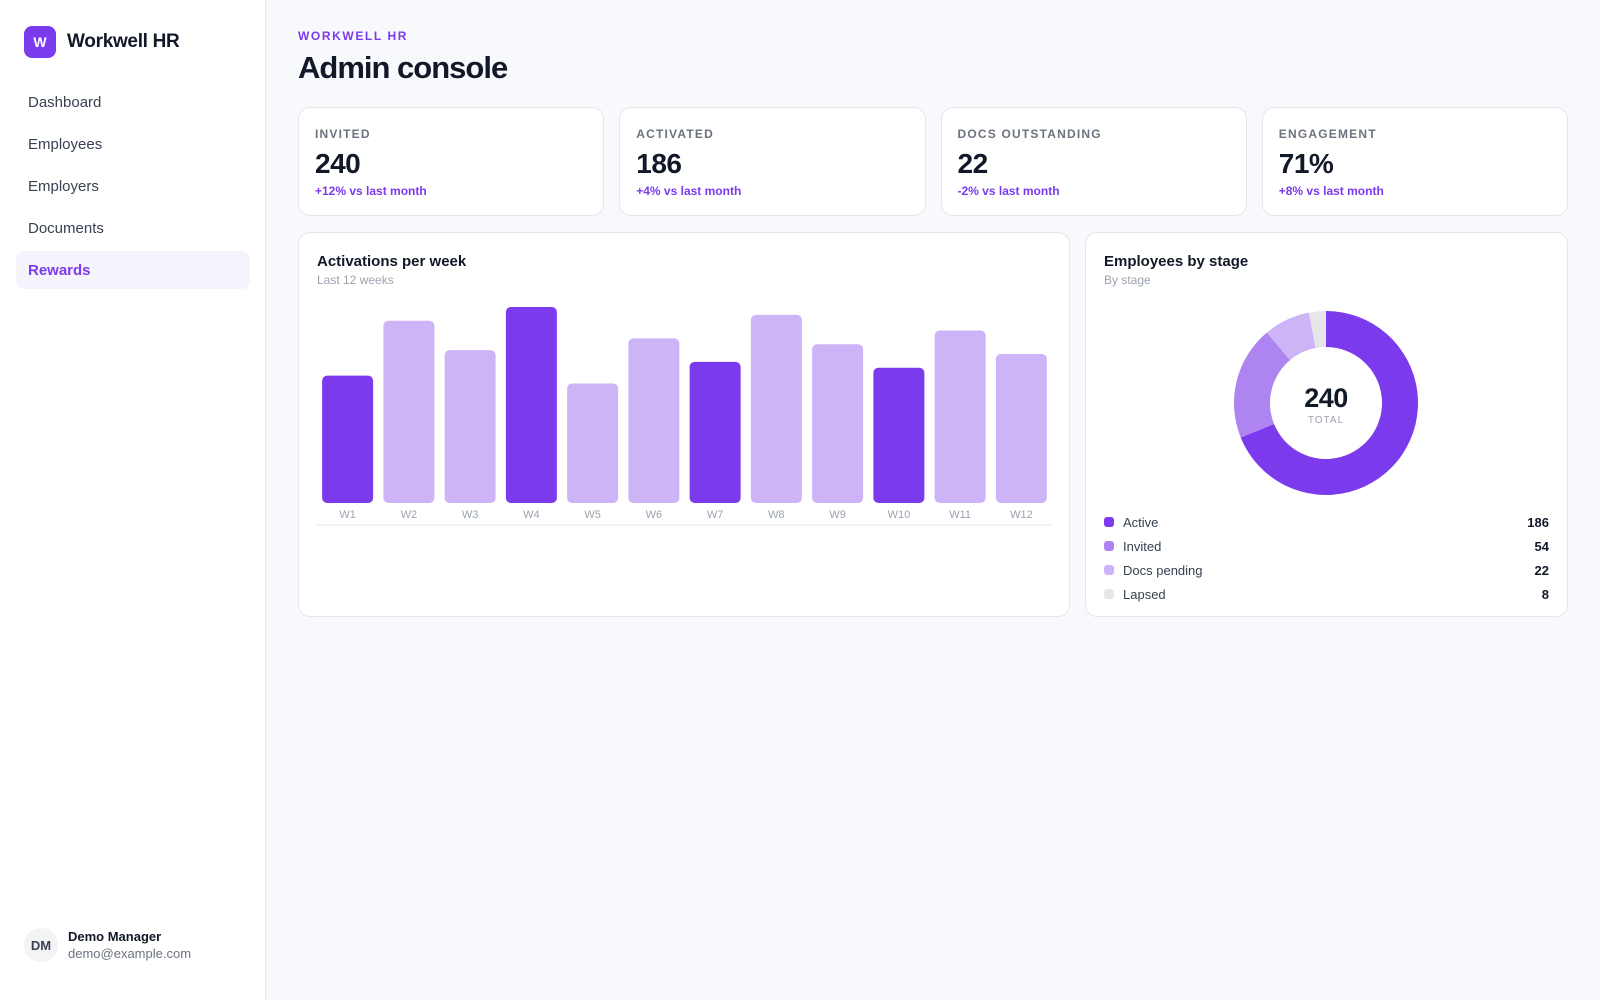  What do you see at coordinates (41, 945) in the screenshot?
I see `avatar: DM` at bounding box center [41, 945].